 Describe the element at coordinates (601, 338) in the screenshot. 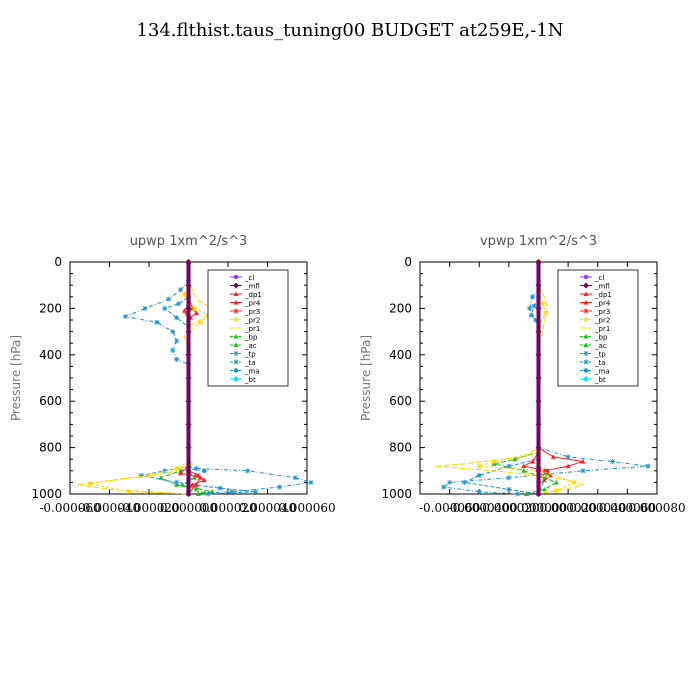

I see `legend-label: _bp` at that location.